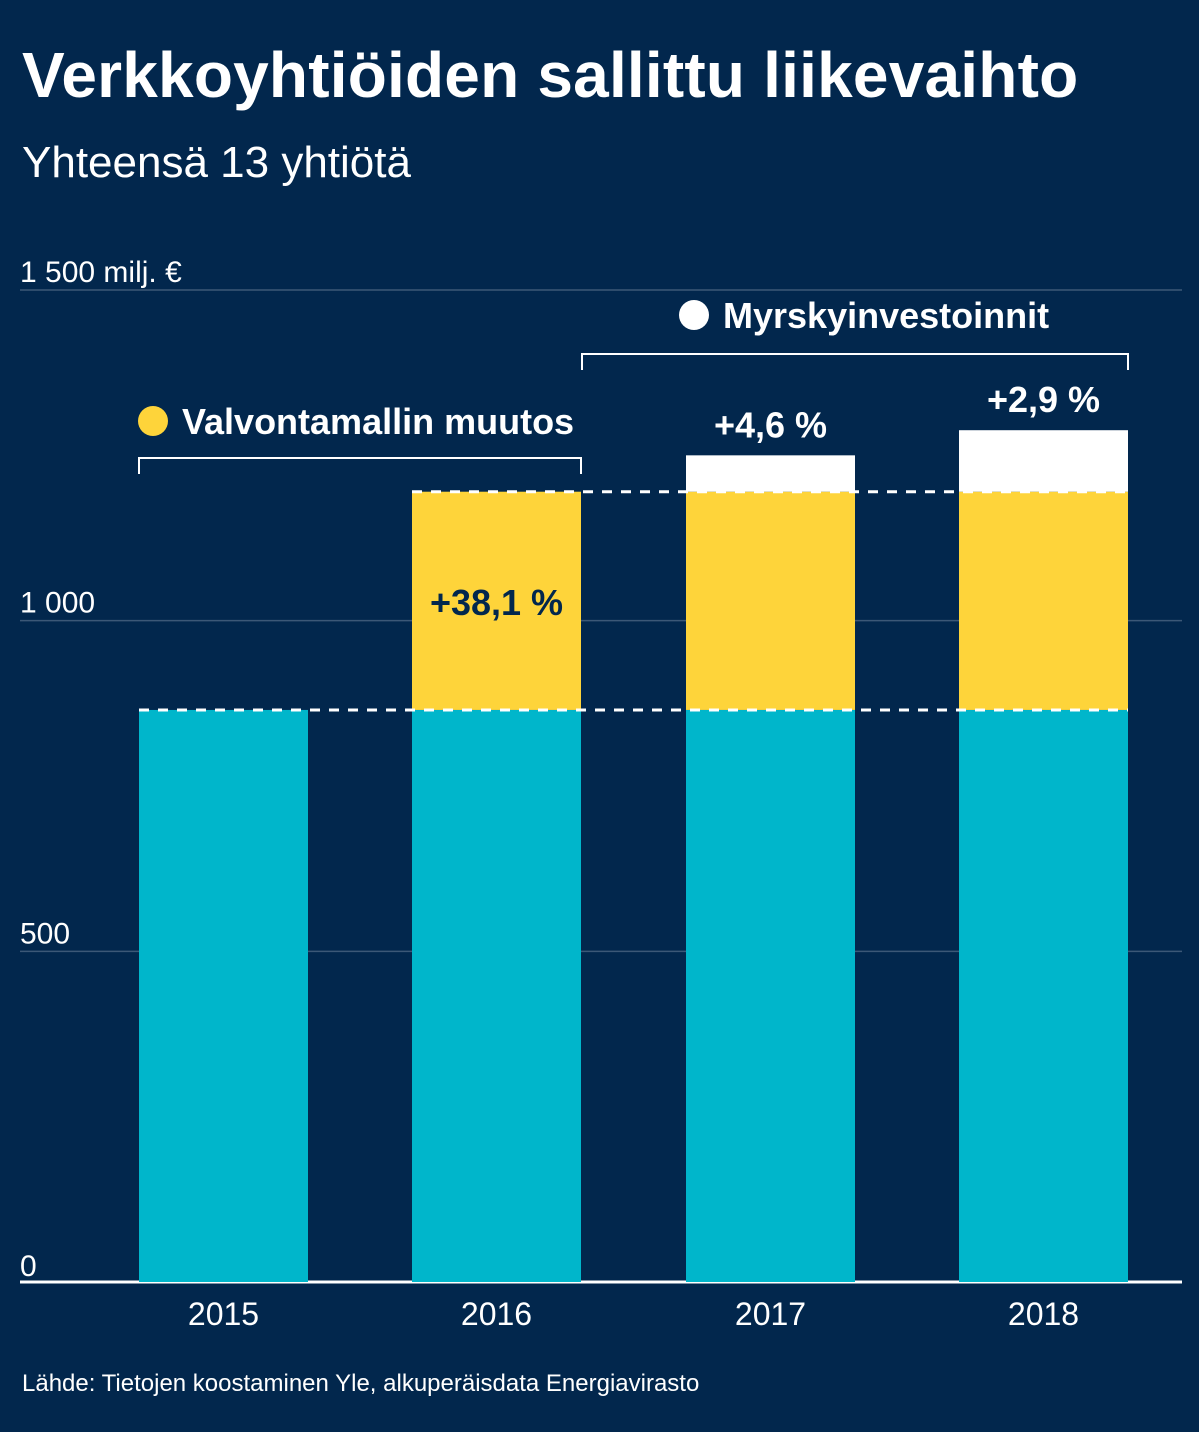 Image resolution: width=1199 pixels, height=1432 pixels. I want to click on legend-label: Myrskyinvestoinnit, so click(886, 315).